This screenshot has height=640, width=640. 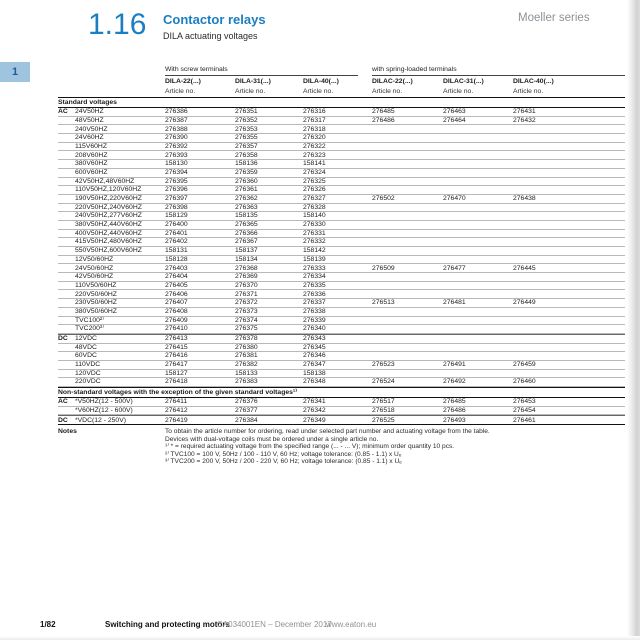 What do you see at coordinates (214, 19) in the screenshot?
I see `page-title: Contactor relays` at bounding box center [214, 19].